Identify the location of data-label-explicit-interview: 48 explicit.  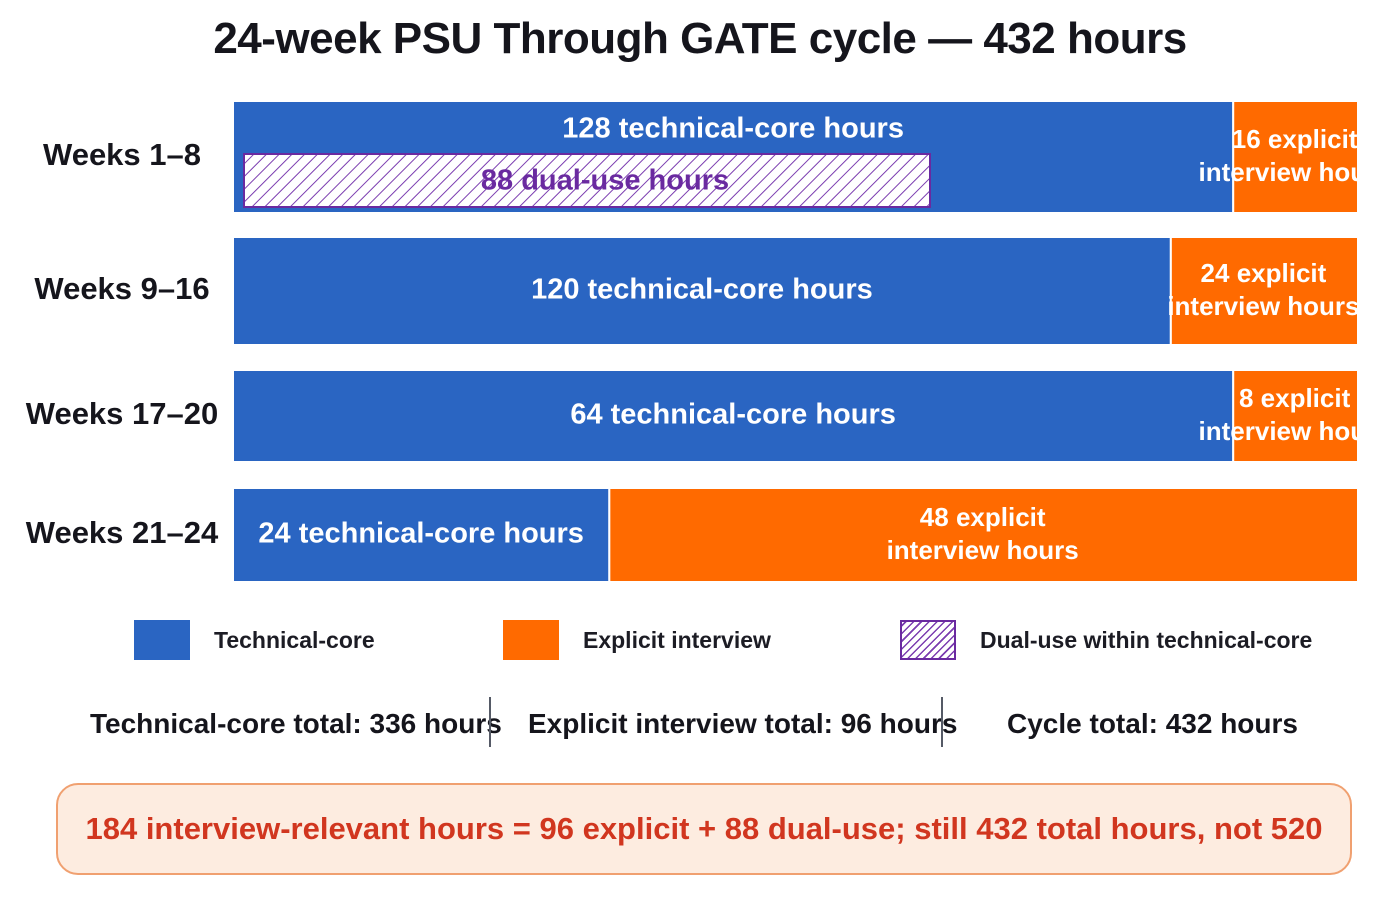
(983, 517).